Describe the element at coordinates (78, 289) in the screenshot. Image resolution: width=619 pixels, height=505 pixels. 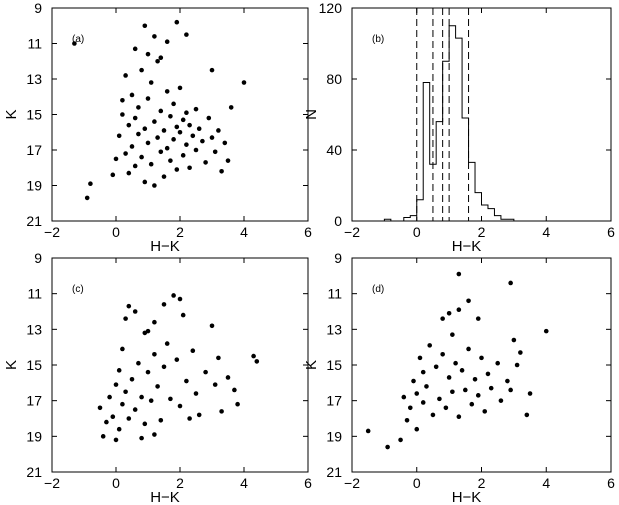
I see `panel-label: (c)` at that location.